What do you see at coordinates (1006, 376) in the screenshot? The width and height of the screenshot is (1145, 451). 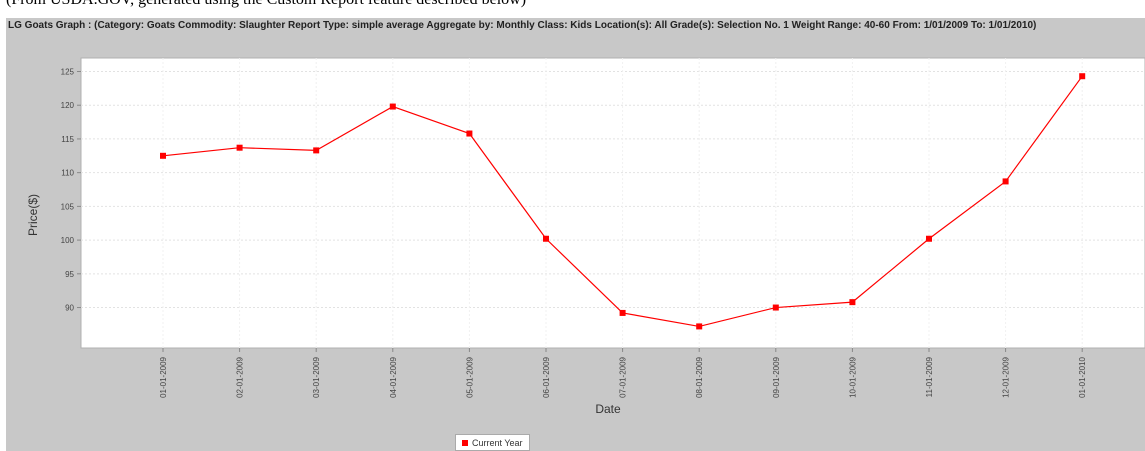 I see `x-tick-label: 12-01-2009` at bounding box center [1006, 376].